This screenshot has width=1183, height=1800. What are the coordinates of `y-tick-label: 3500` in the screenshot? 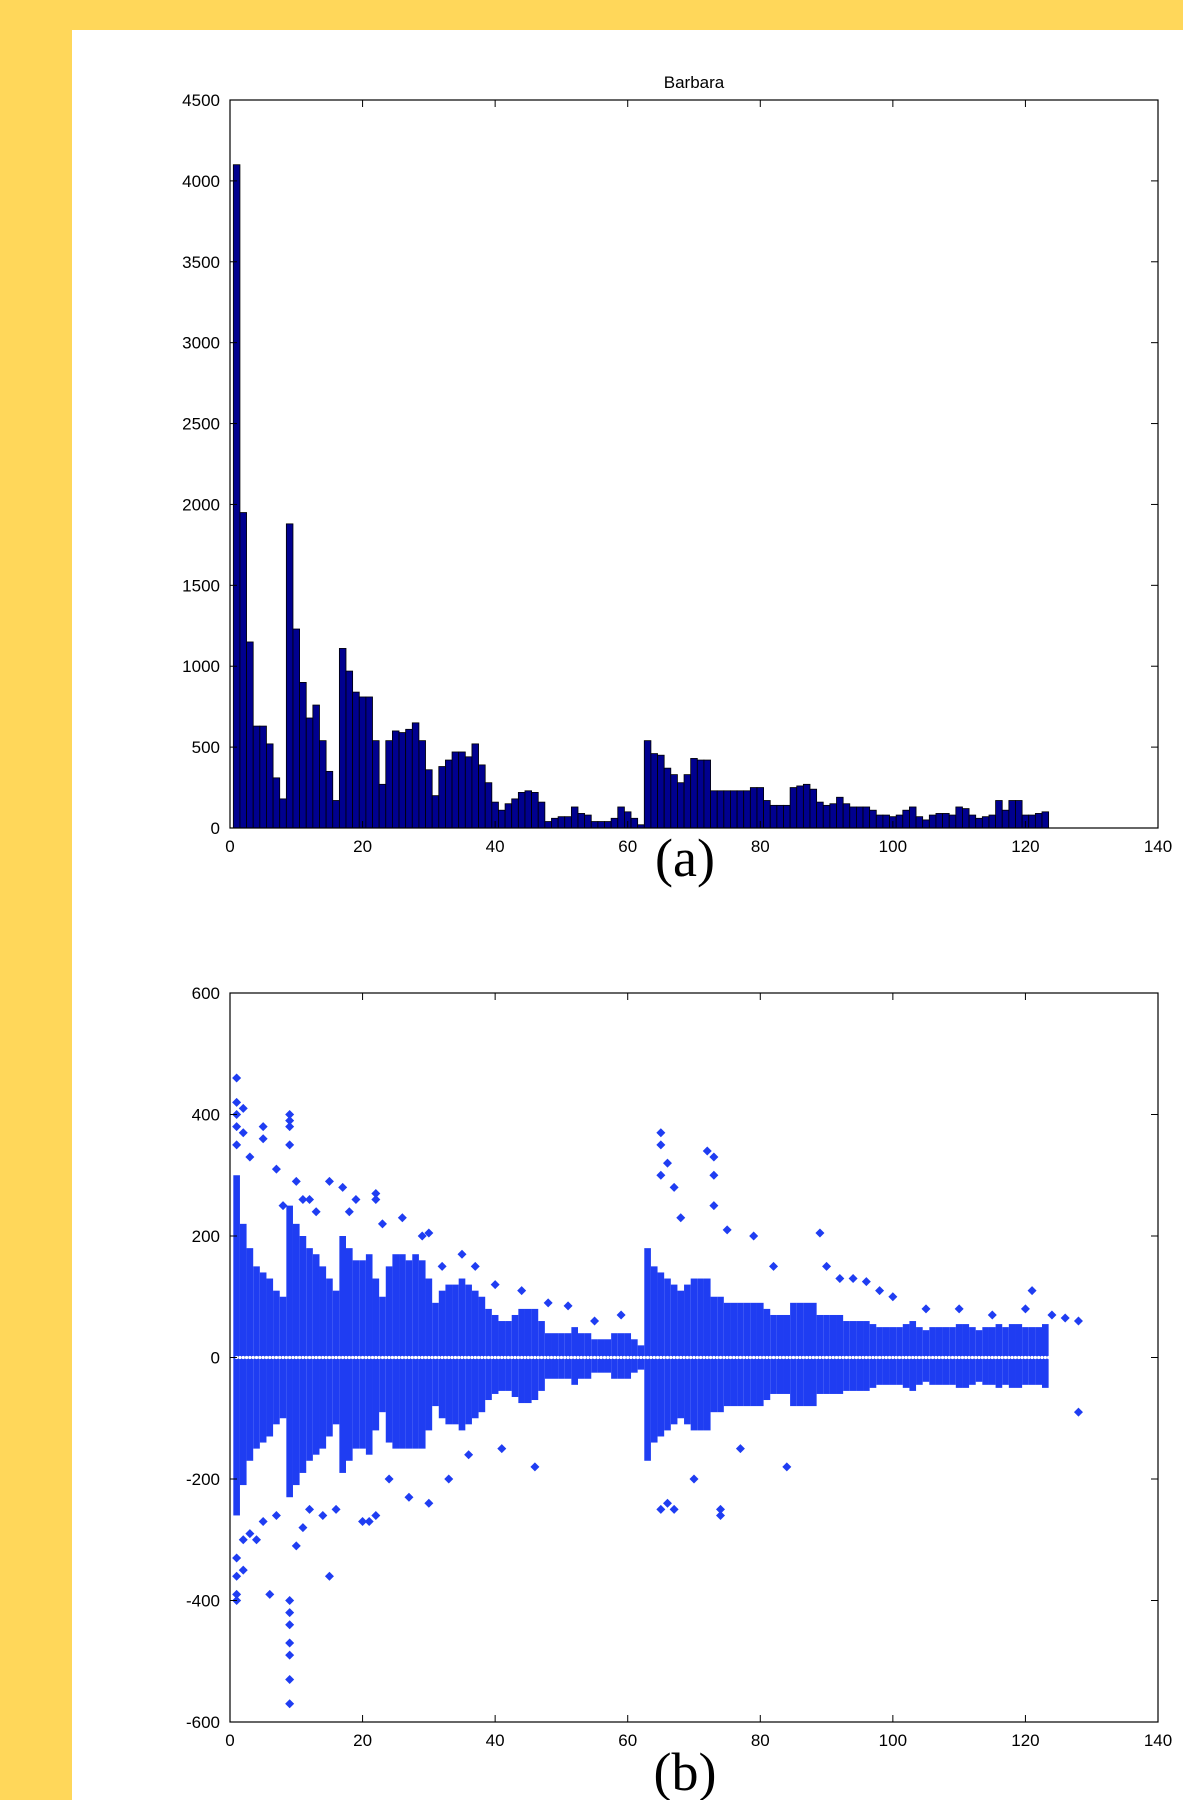 It's located at (201, 262).